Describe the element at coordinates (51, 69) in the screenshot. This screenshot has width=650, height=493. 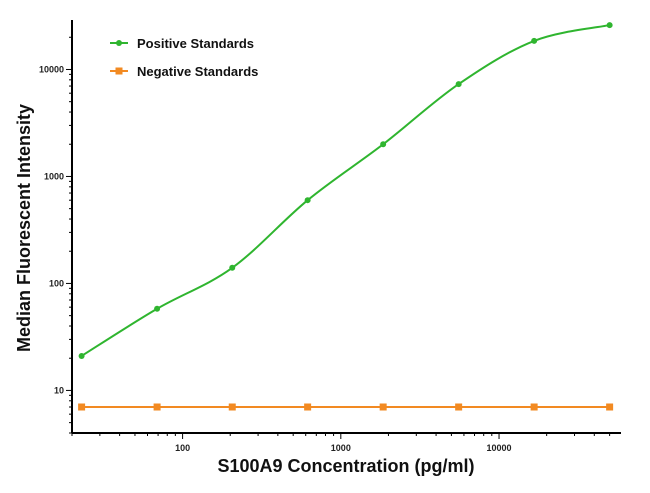
I see `y-tick-label: 10000` at that location.